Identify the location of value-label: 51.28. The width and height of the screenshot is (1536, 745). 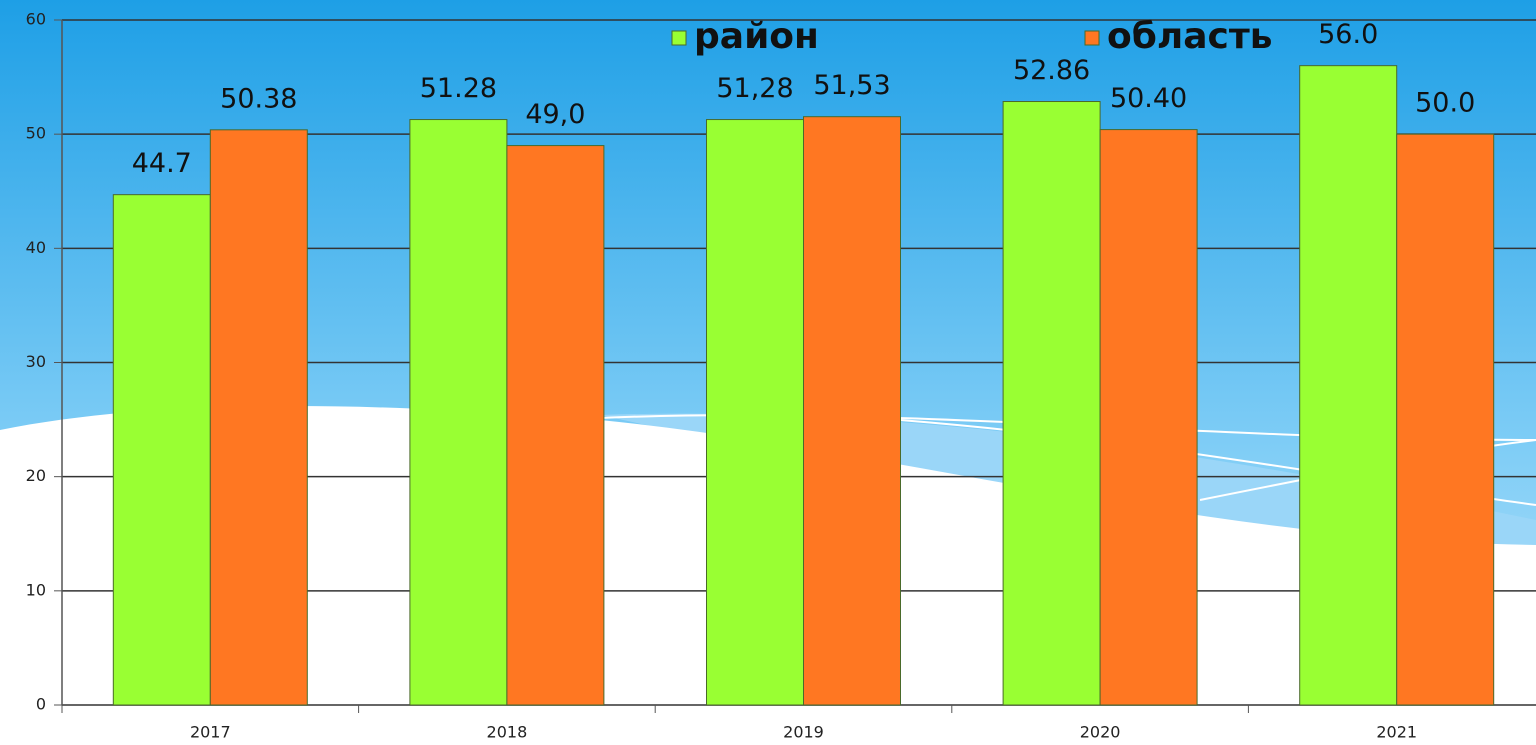
(458, 88).